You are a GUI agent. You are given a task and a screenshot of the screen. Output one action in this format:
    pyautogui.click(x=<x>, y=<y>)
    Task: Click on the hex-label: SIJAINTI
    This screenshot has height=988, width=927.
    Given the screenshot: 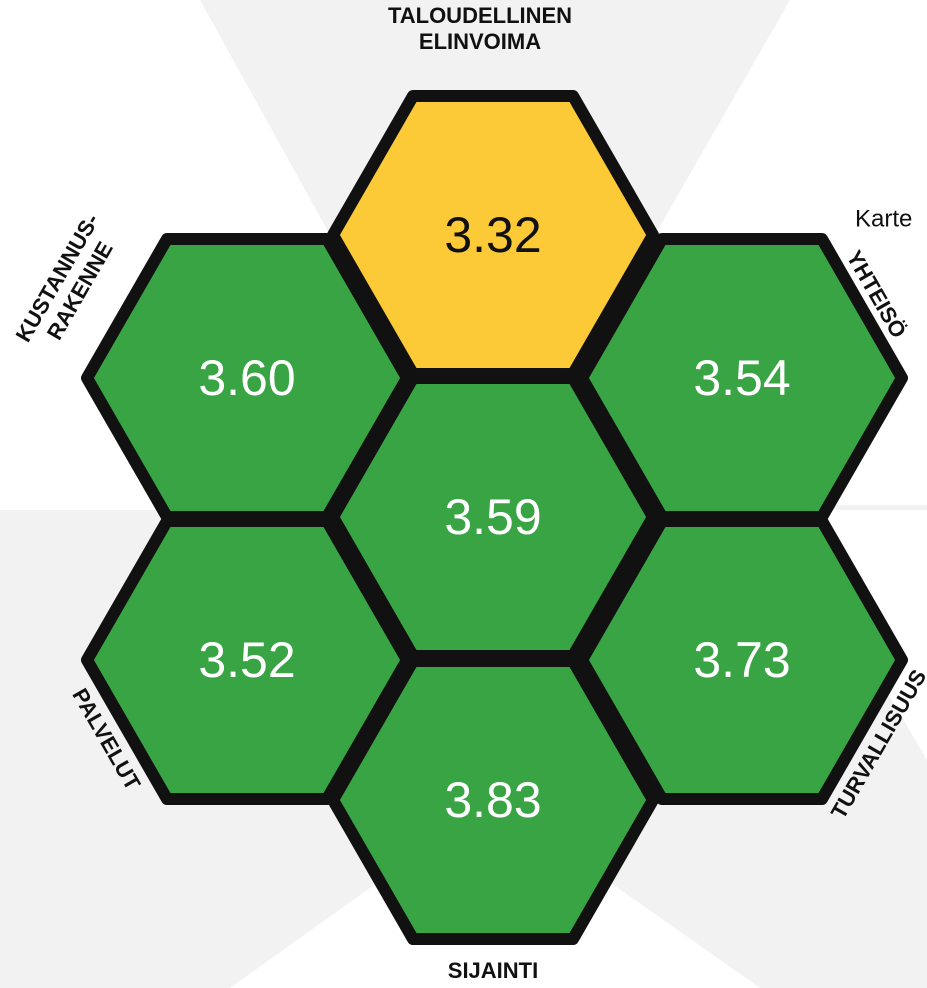 What is the action you would take?
    pyautogui.click(x=493, y=970)
    